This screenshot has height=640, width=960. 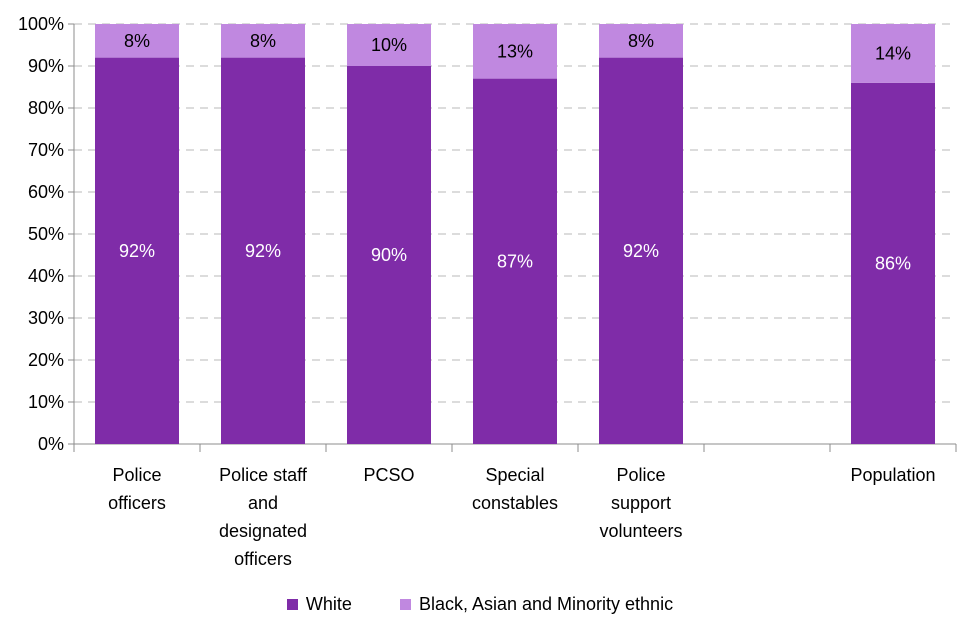 I want to click on legend-item-bame: Black, Asian and Minority ethnic, so click(x=536, y=604).